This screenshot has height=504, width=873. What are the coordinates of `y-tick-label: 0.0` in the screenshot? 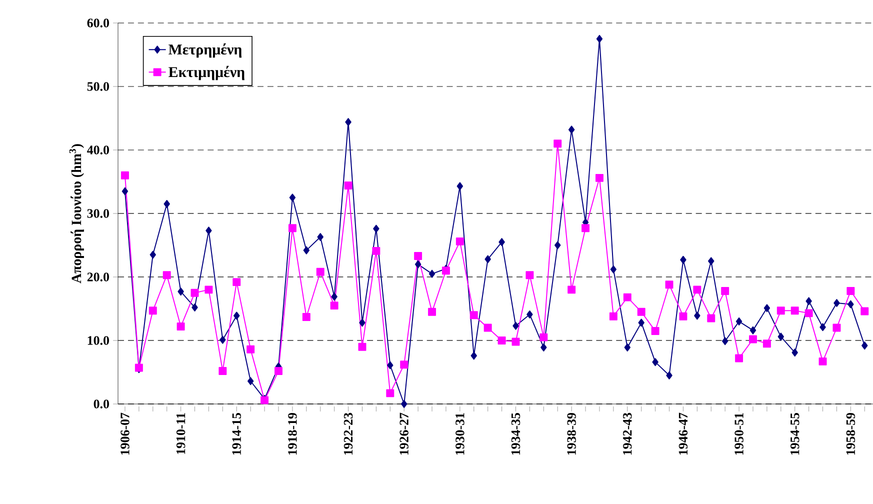 It's located at (102, 404).